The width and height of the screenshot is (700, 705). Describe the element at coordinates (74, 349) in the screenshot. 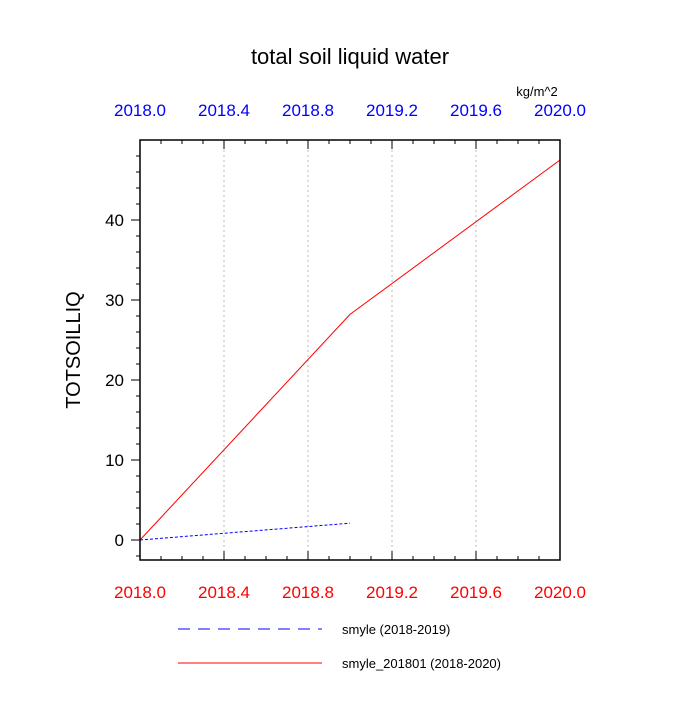

I see `y-axis-label: TOTSOILLIQ` at that location.